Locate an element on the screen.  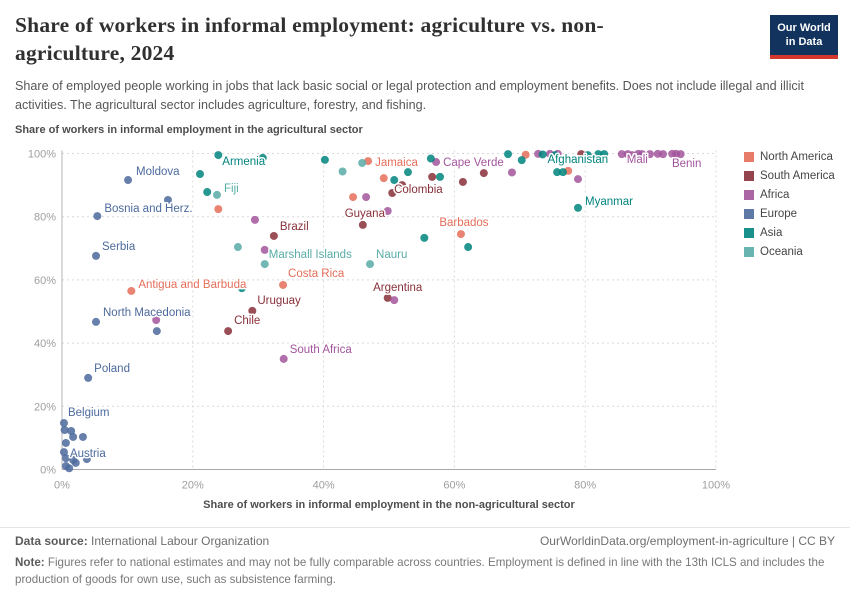
legend-item-north-america: North America is located at coordinates (789, 156).